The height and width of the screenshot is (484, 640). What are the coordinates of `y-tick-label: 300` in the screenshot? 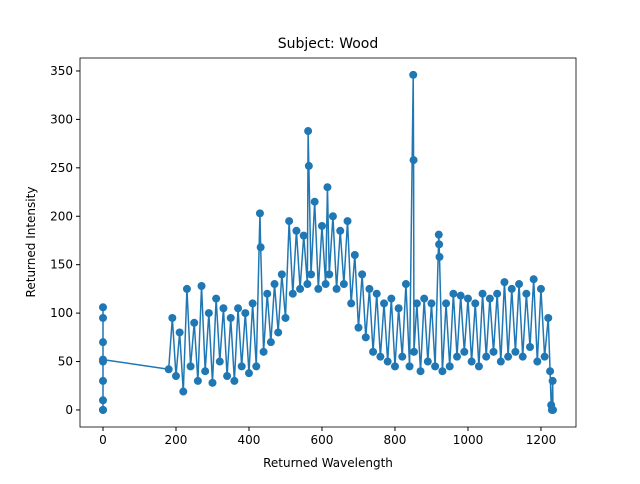 It's located at (61, 119).